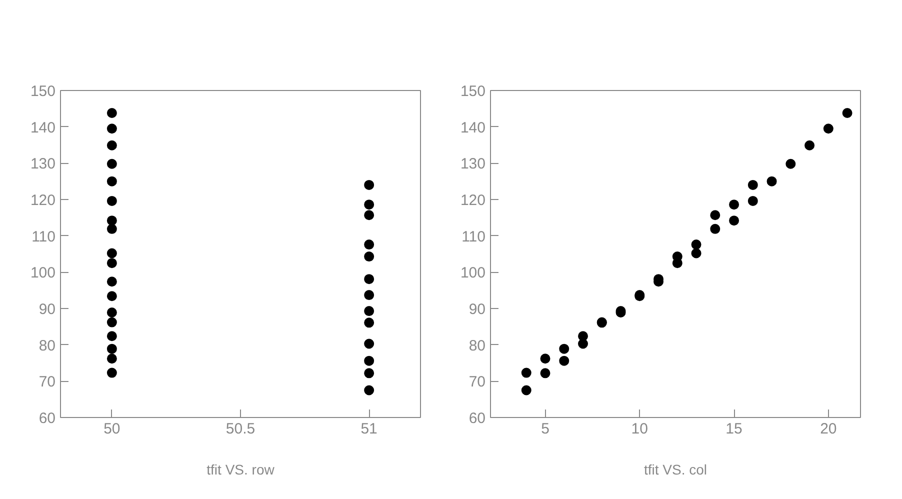 The width and height of the screenshot is (902, 499). Describe the element at coordinates (676, 470) in the screenshot. I see `x-axis-title: tfit VS. col` at that location.